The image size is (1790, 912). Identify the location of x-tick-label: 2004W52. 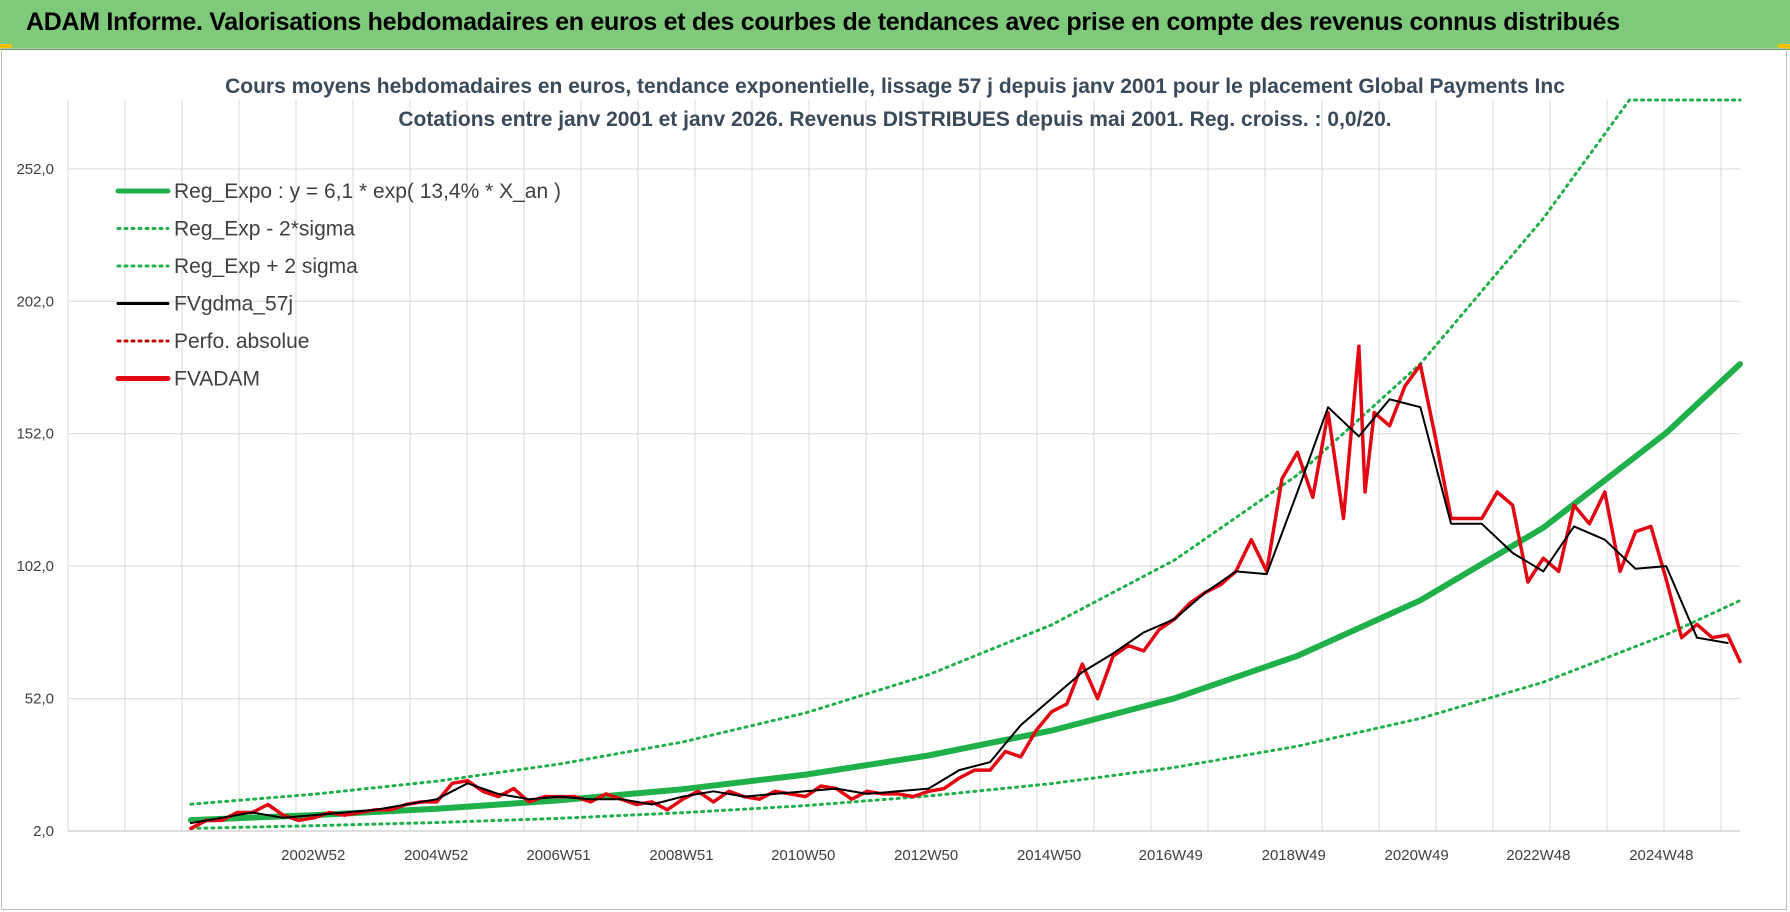
(436, 855).